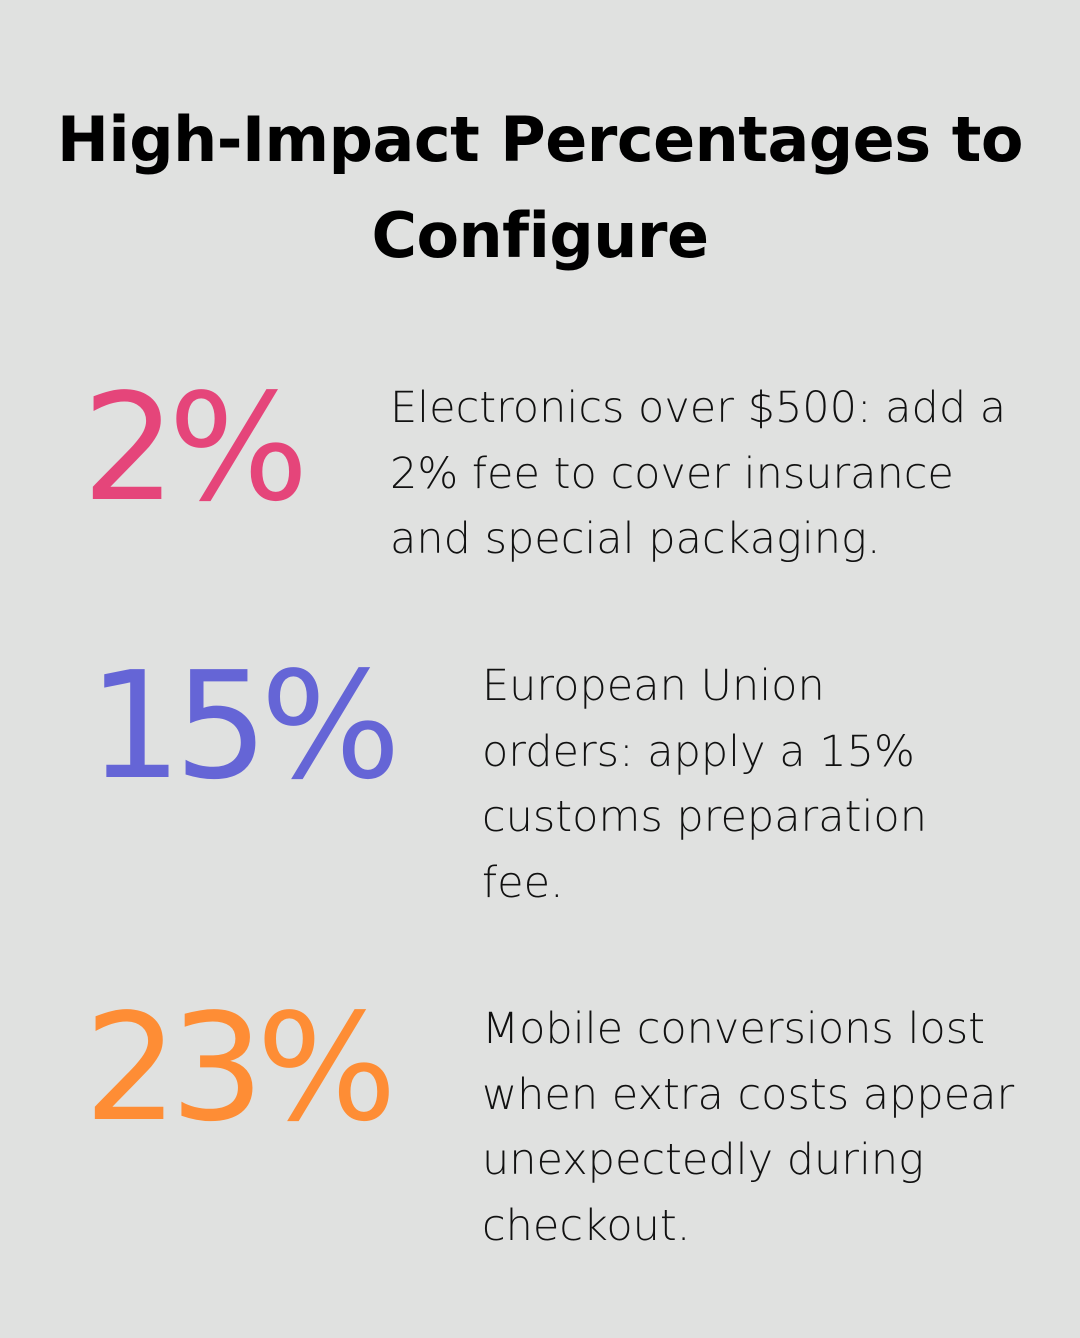 The image size is (1080, 1338). I want to click on stat-value: 2%, so click(195, 448).